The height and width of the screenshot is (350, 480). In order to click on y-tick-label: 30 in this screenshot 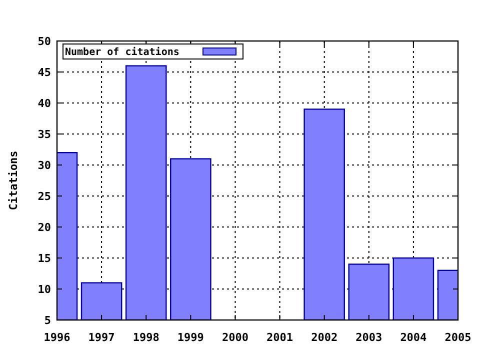, I will do `click(44, 165)`.